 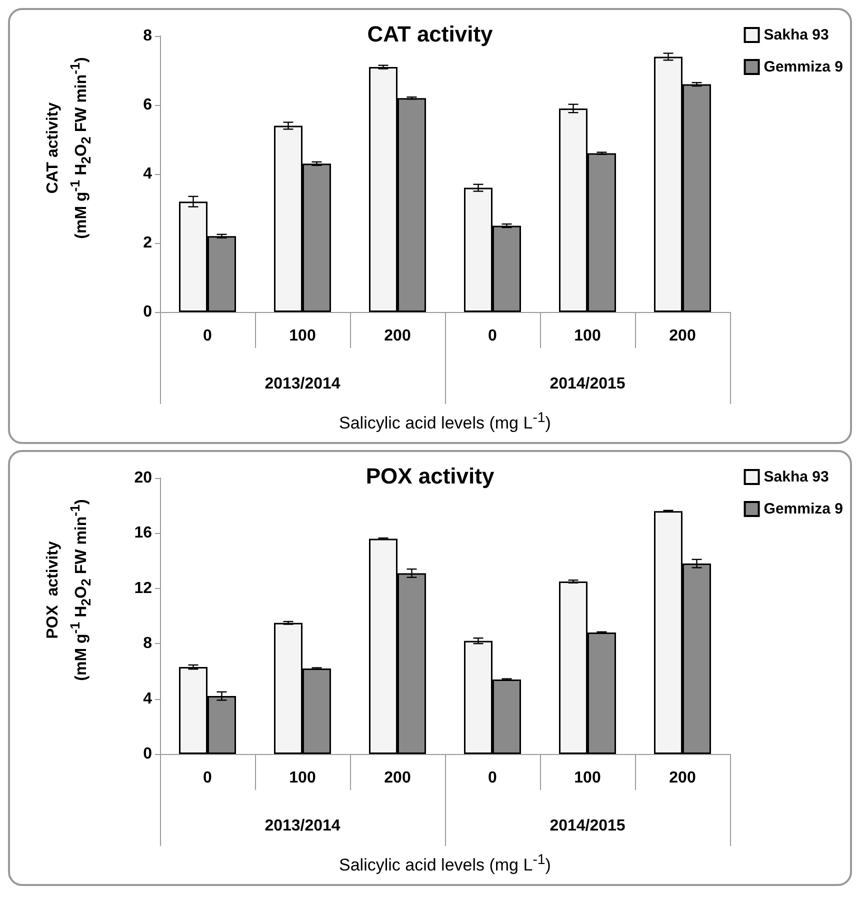 What do you see at coordinates (430, 34) in the screenshot?
I see `chart-title: CAT activity` at bounding box center [430, 34].